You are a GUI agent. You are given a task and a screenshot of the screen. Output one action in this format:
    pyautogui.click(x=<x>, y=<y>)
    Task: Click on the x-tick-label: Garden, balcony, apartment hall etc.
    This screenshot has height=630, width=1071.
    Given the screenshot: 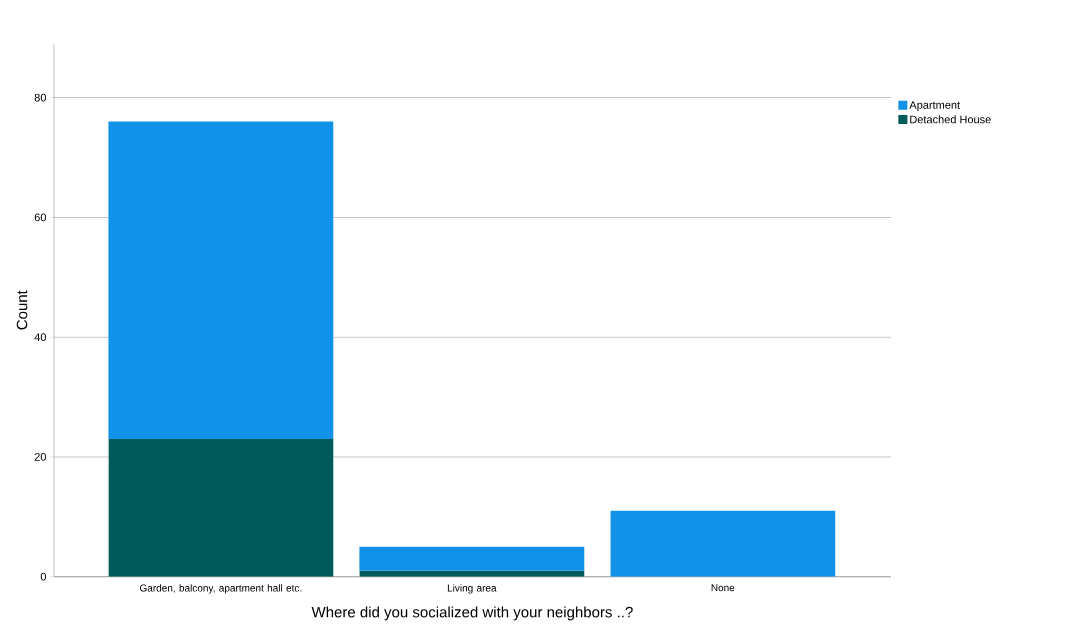 What is the action you would take?
    pyautogui.click(x=221, y=589)
    